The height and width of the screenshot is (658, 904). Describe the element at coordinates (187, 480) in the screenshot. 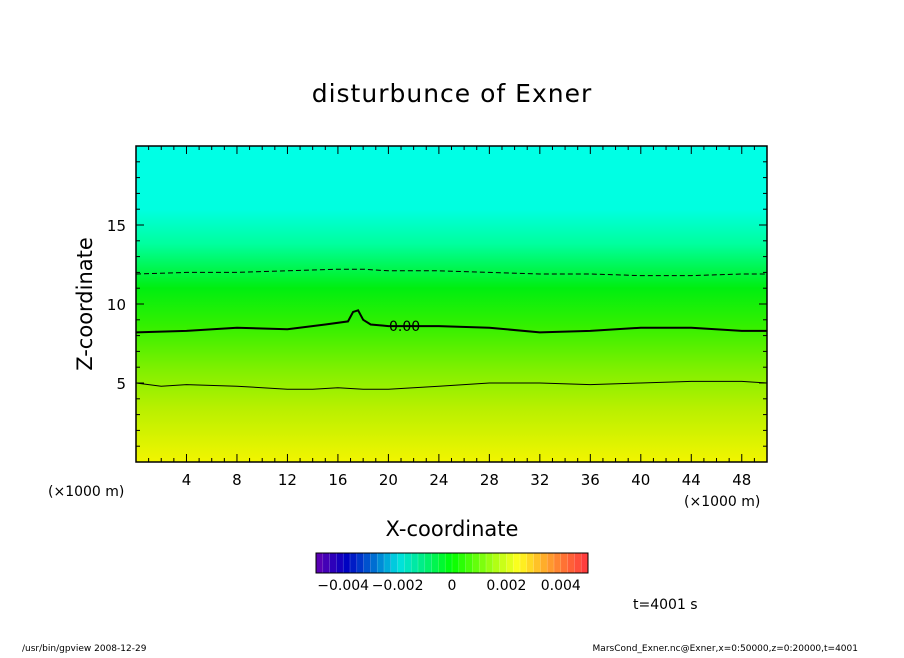

I see `x-tick-label: 4` at that location.